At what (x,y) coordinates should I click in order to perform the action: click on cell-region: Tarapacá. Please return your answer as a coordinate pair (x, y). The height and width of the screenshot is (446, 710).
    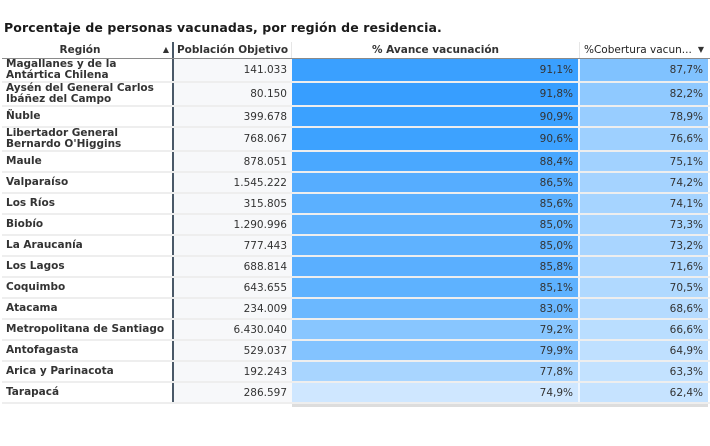
    Looking at the image, I should click on (88, 392).